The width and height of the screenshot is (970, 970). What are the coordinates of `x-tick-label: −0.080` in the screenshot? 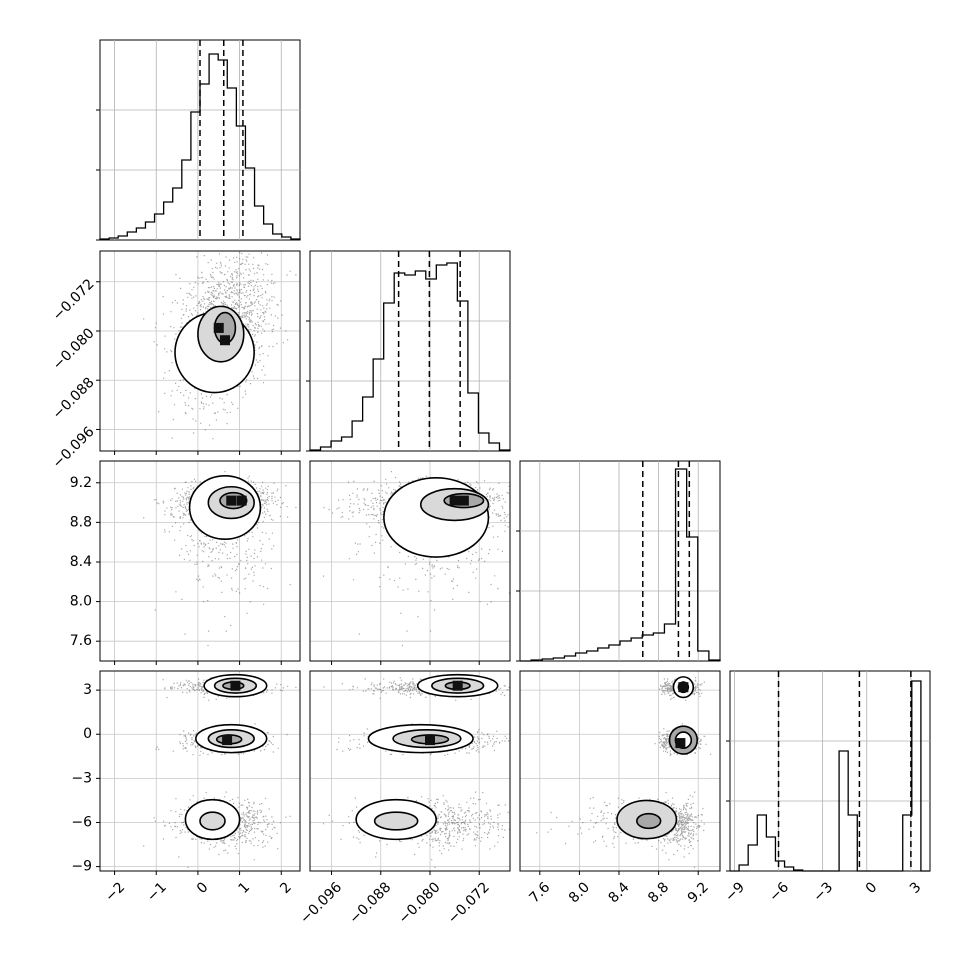 It's located at (420, 903).